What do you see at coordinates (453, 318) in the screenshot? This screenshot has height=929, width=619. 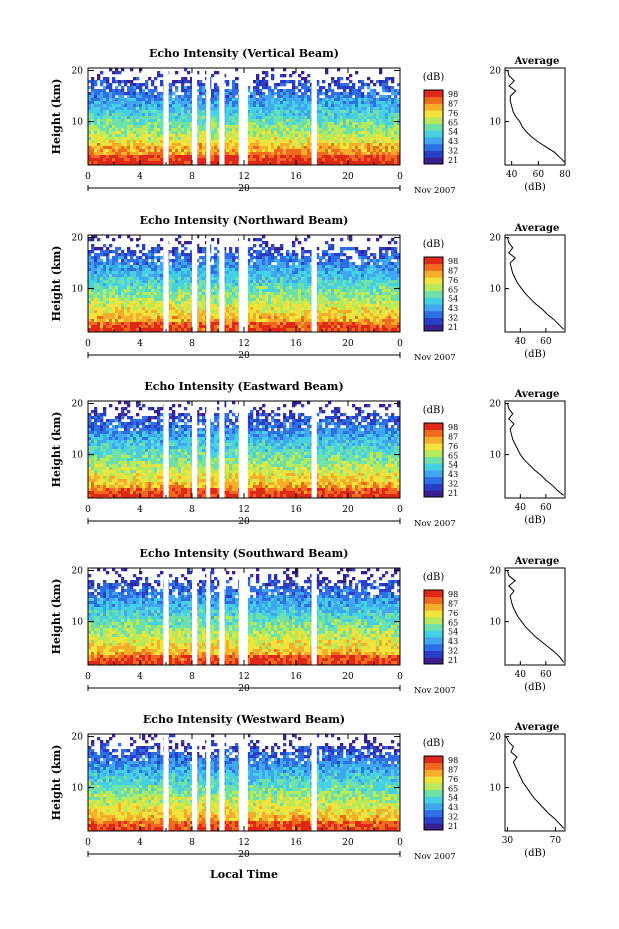 I see `colorbar-tick-label: 32` at bounding box center [453, 318].